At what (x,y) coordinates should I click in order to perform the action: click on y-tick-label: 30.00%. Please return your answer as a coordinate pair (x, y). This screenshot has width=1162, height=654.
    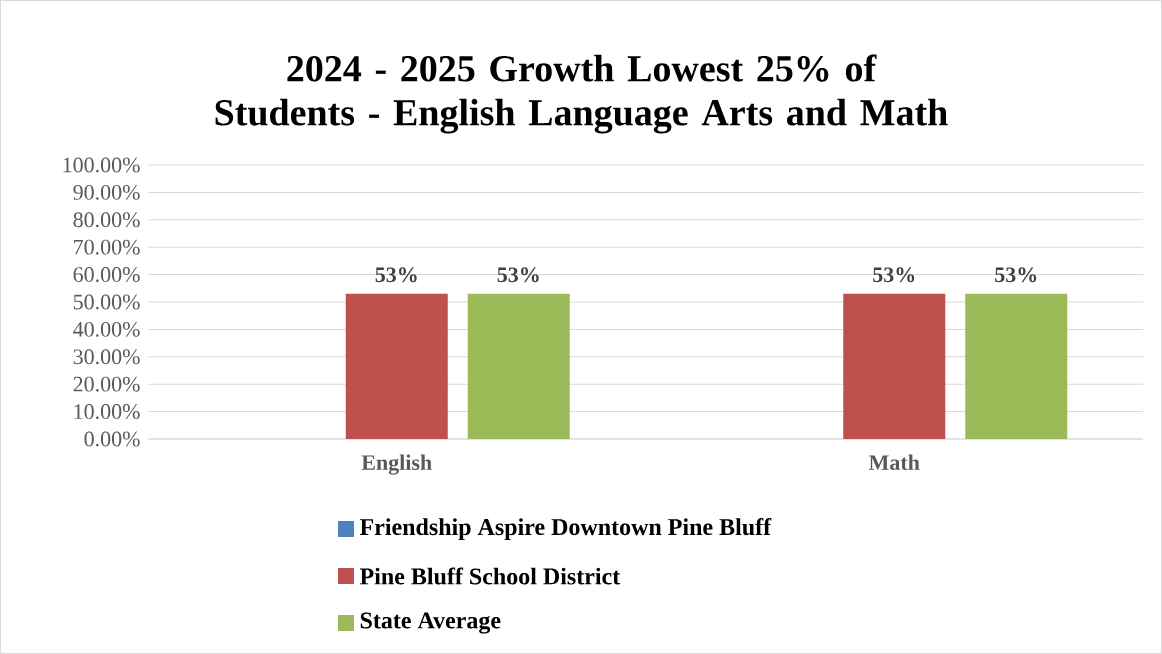
    Looking at the image, I should click on (106, 357).